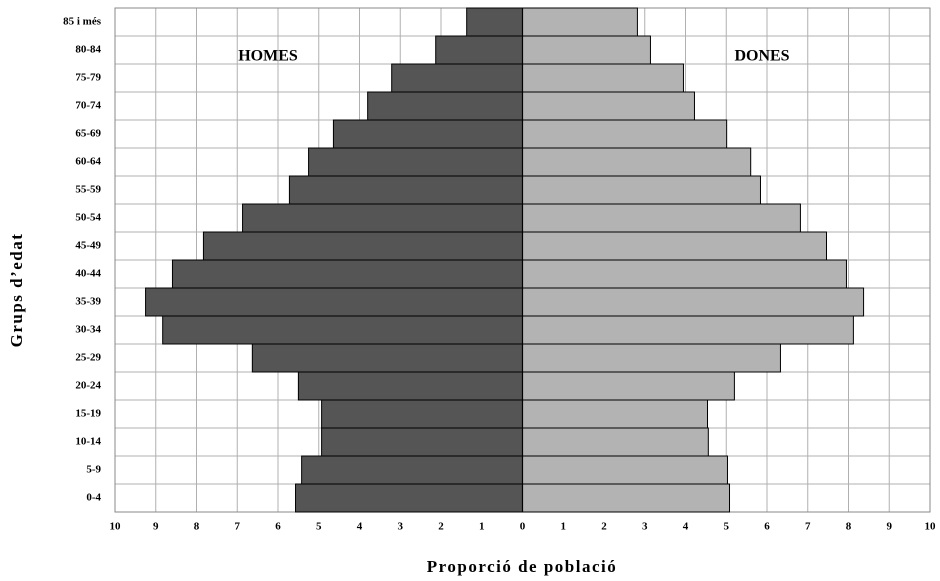 Image resolution: width=940 pixels, height=581 pixels. Describe the element at coordinates (88, 414) in the screenshot. I see `y-tick-label: 15-19` at that location.